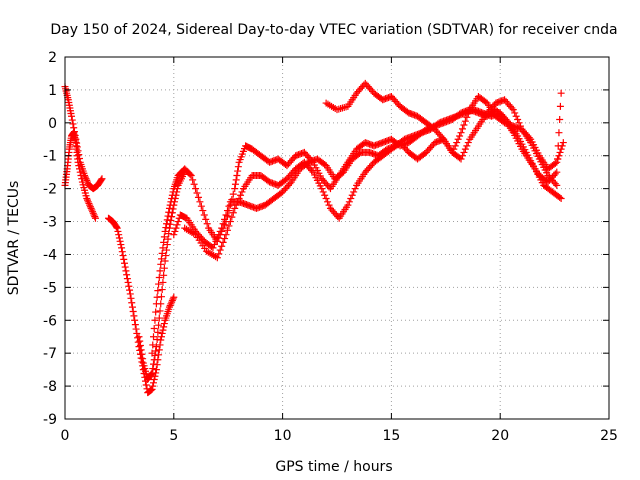 The width and height of the screenshot is (640, 480). Describe the element at coordinates (52, 124) in the screenshot. I see `y-tick-label: 0` at that location.